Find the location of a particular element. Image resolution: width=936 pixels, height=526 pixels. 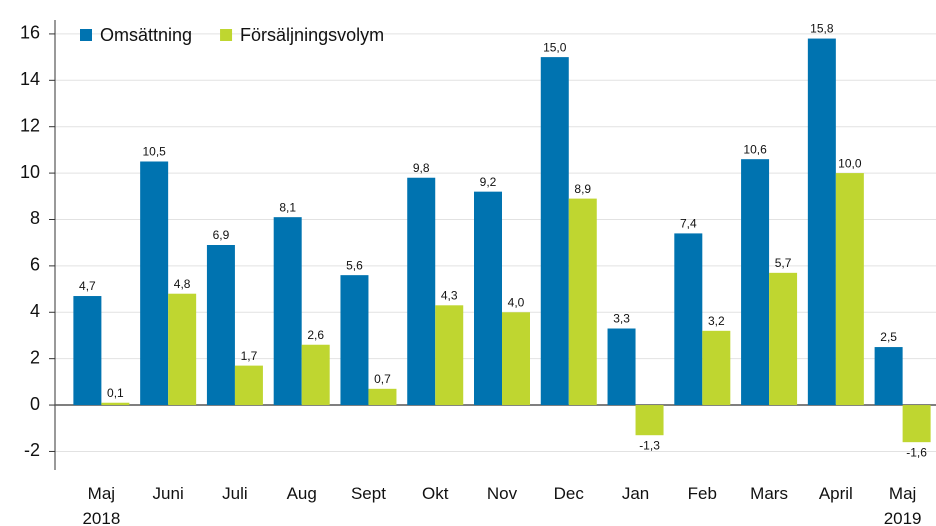

value-label: 9,2 is located at coordinates (488, 182).